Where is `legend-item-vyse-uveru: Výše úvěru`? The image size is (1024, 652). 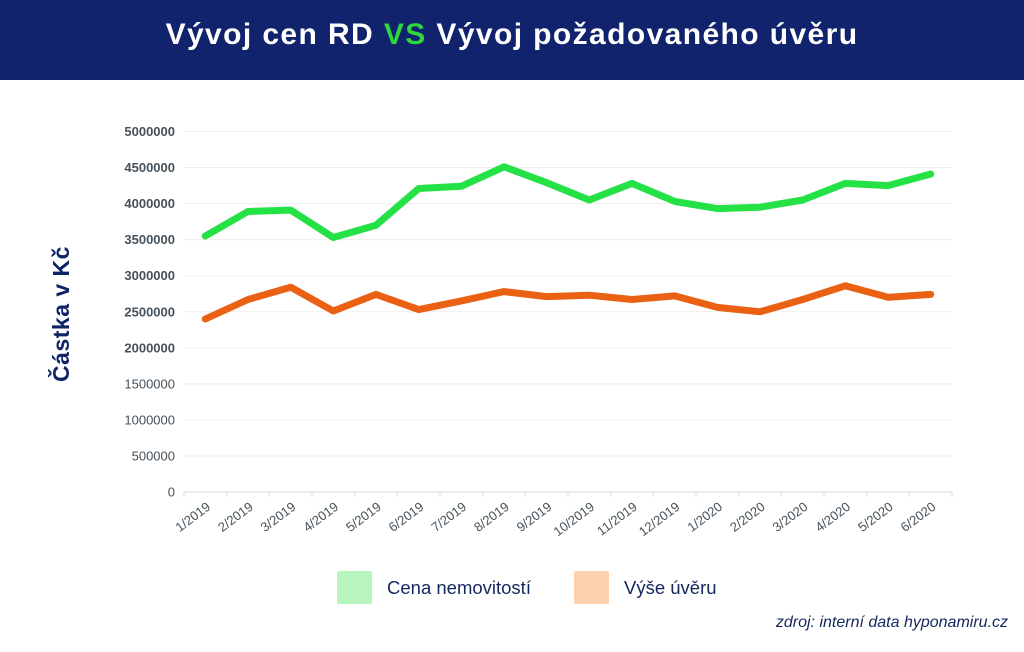 legend-item-vyse-uveru: Výše úvěru is located at coordinates (645, 587).